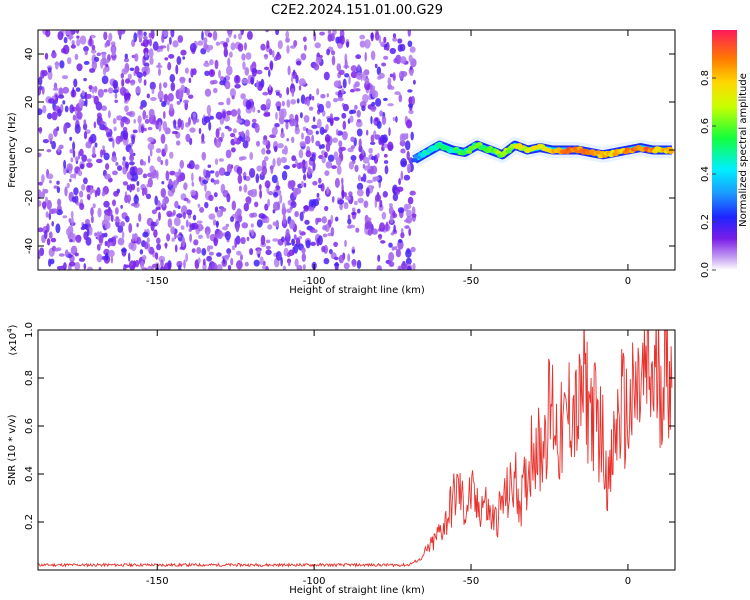 This screenshot has width=750, height=600. I want to click on colorbar-tick-label: 0.0, so click(705, 270).